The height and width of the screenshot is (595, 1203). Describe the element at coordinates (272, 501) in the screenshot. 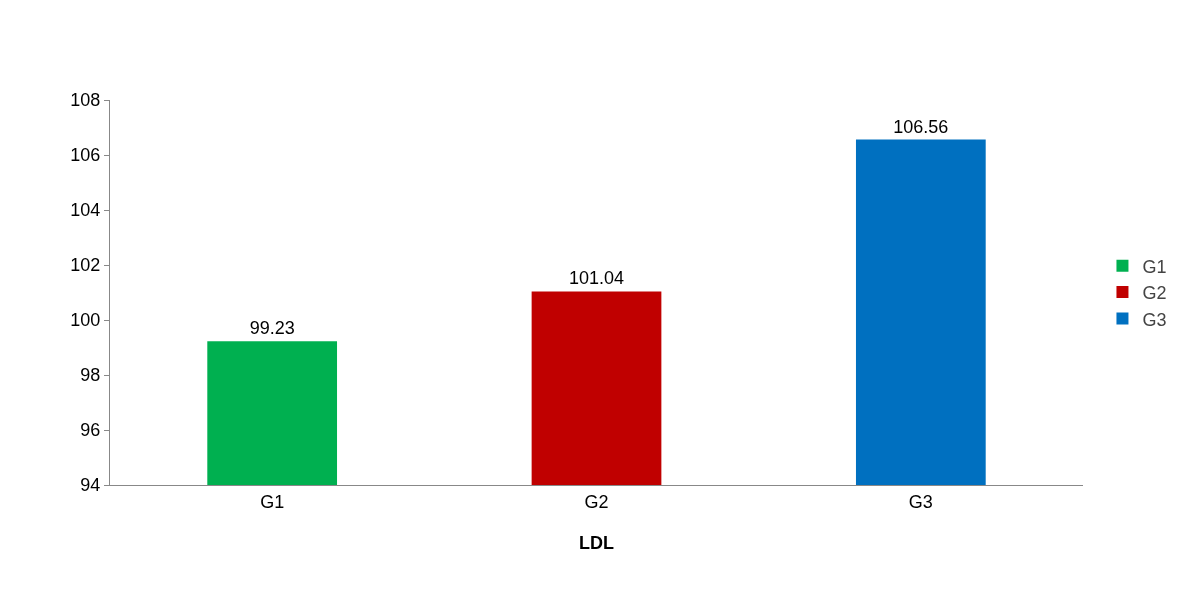

I see `x-tick-label: G1` at that location.